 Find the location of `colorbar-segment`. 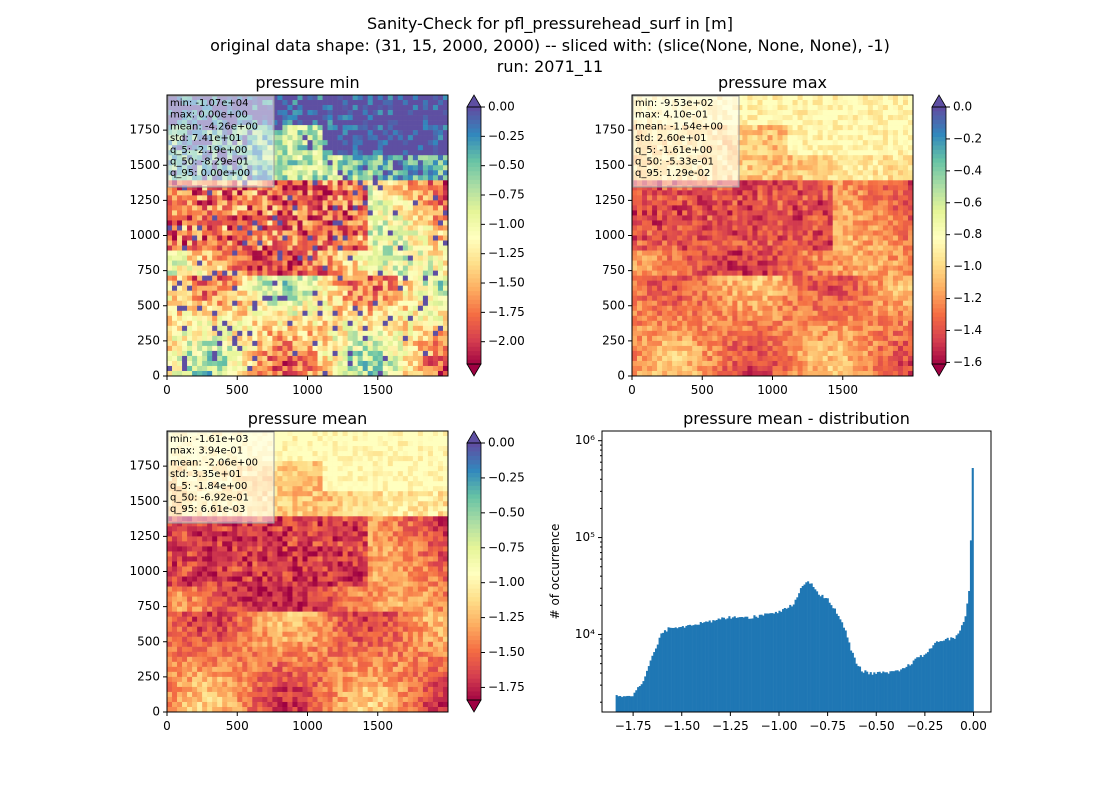

colorbar-segment is located at coordinates (474, 169).